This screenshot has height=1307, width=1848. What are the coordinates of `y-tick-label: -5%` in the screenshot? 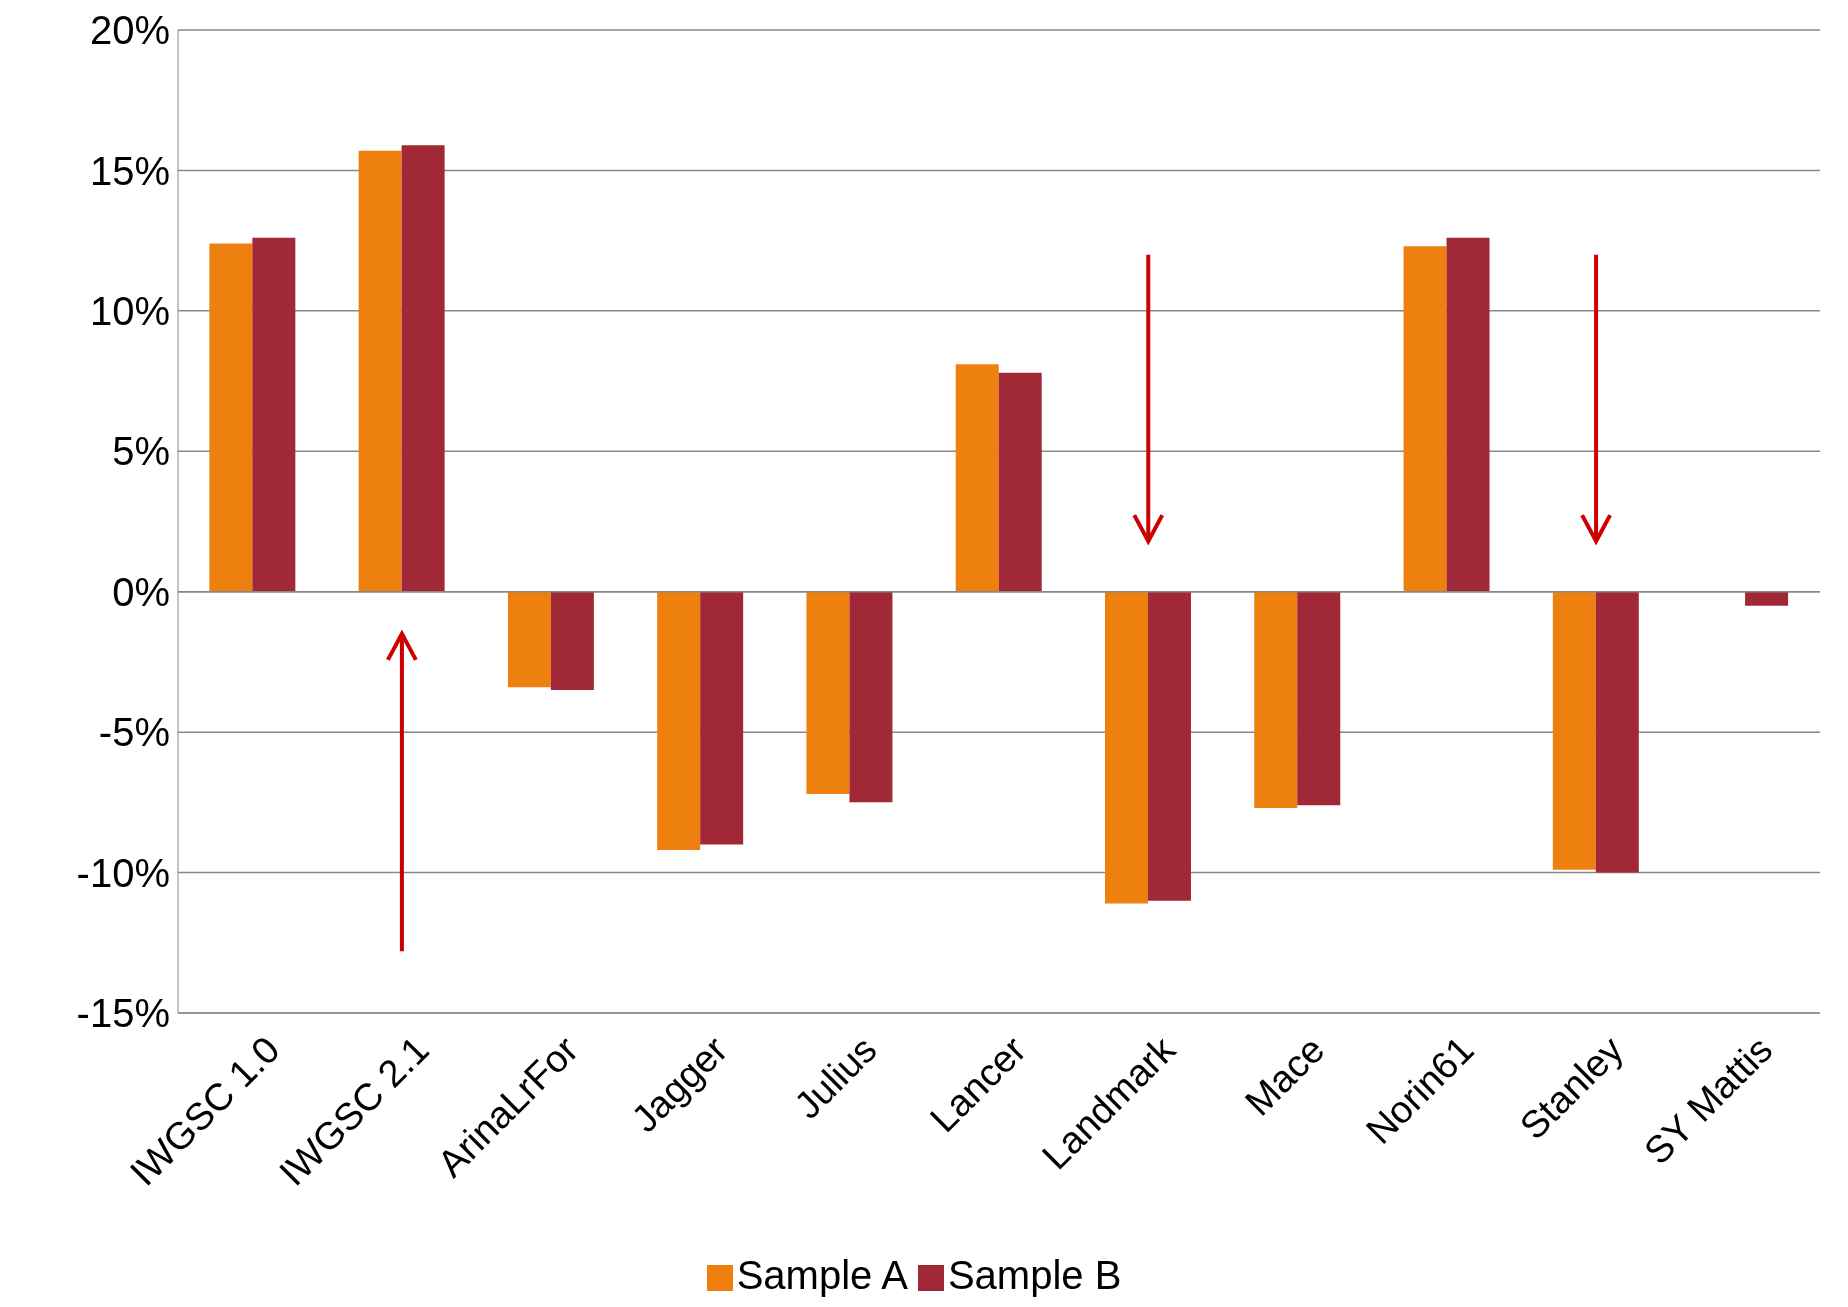 It's located at (134, 732).